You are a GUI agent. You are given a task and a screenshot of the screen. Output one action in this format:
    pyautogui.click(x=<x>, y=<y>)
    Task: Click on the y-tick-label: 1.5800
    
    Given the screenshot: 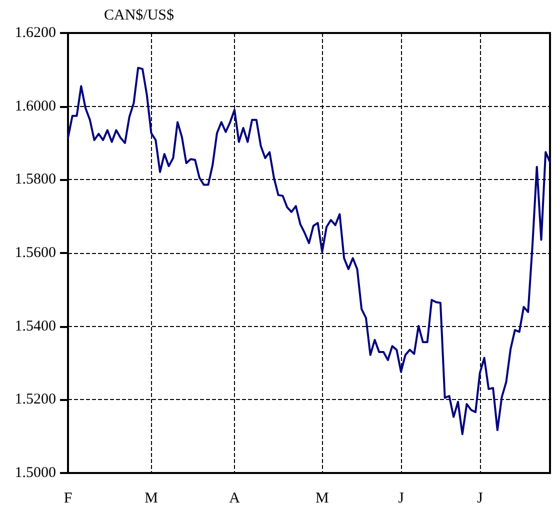 What is the action you would take?
    pyautogui.click(x=35, y=180)
    